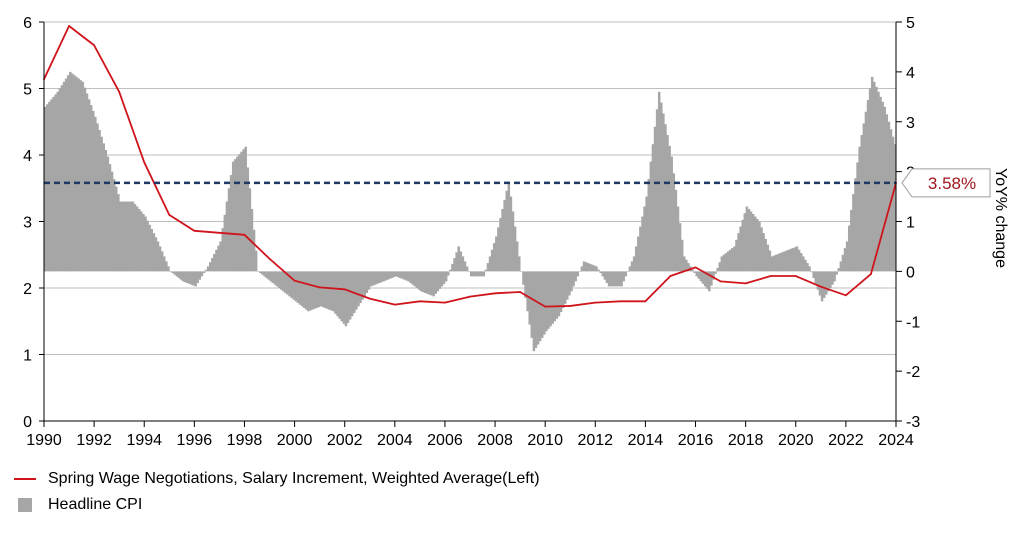 This screenshot has width=1022, height=535. What do you see at coordinates (646, 440) in the screenshot?
I see `x-tick-label: 2014` at bounding box center [646, 440].